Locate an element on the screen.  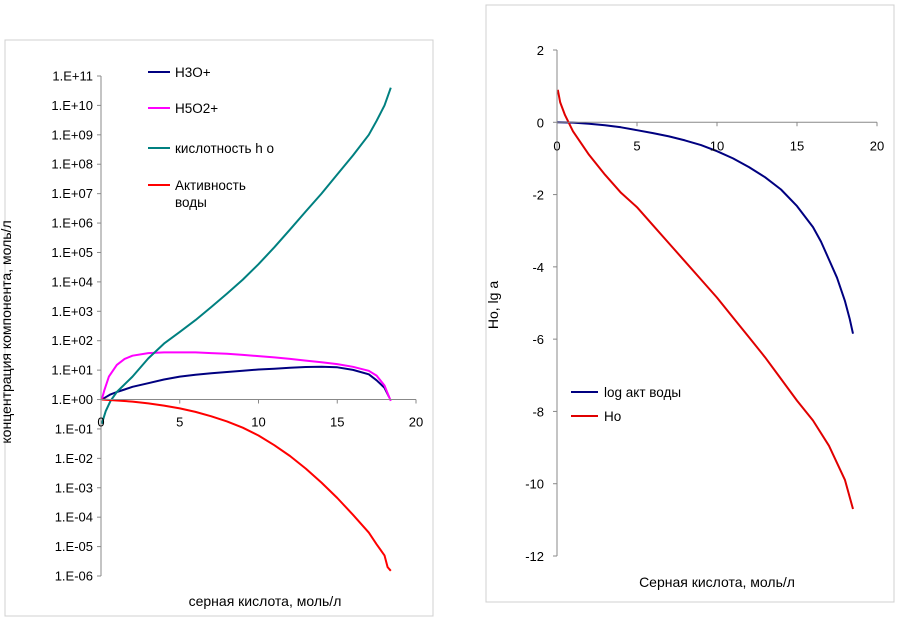
left-chart-legend: H3O+ H5O2+ кислотность h o Активность воды is located at coordinates (211, 137).